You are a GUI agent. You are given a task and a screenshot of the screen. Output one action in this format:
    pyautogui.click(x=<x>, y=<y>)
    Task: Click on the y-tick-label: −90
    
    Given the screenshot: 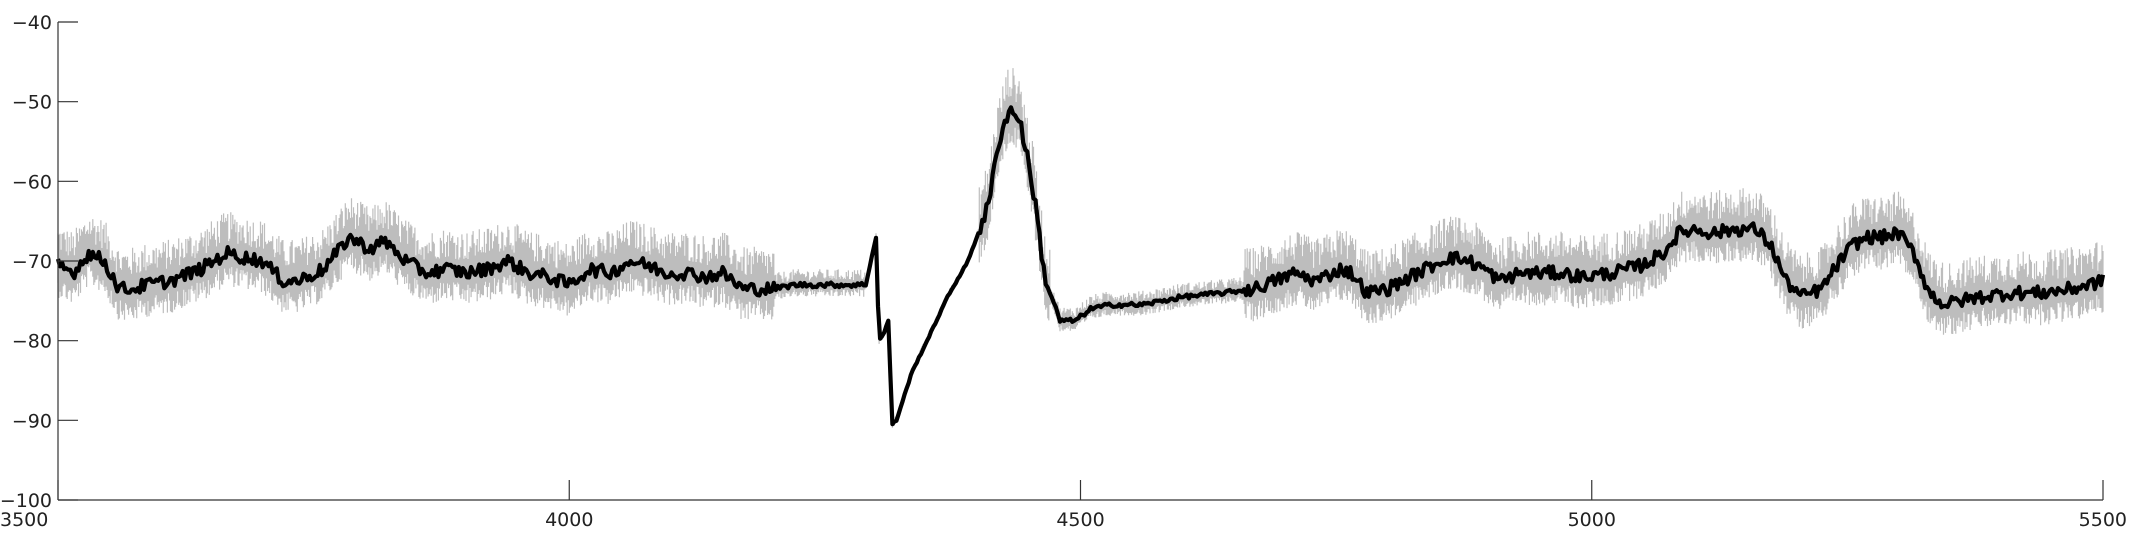 What is the action you would take?
    pyautogui.click(x=32, y=421)
    